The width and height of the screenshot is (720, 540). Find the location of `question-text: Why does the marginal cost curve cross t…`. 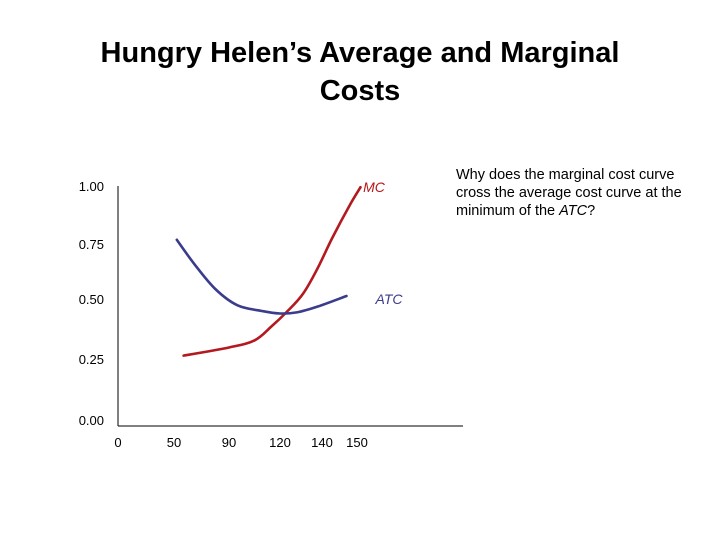

question-text: Why does the marginal cost curve cross t… is located at coordinates (581, 193).